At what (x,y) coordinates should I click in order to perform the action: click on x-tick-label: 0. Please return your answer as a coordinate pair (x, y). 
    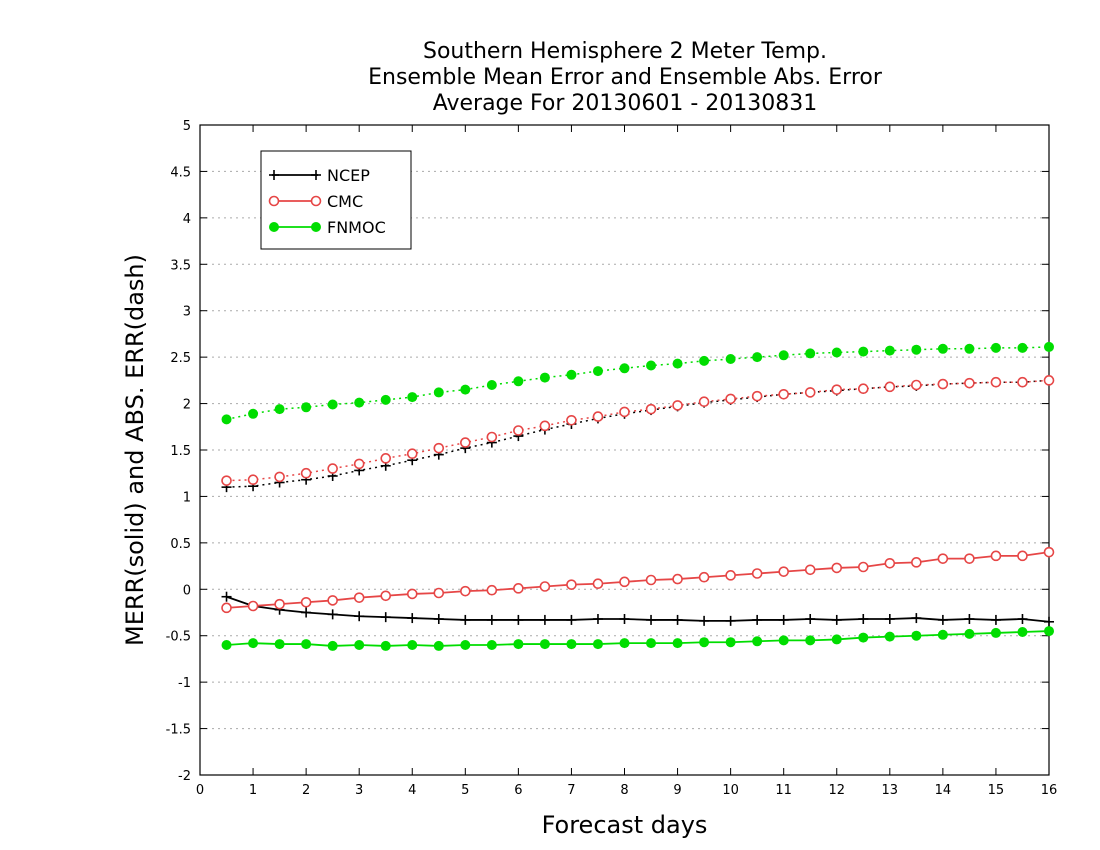
    Looking at the image, I should click on (200, 790).